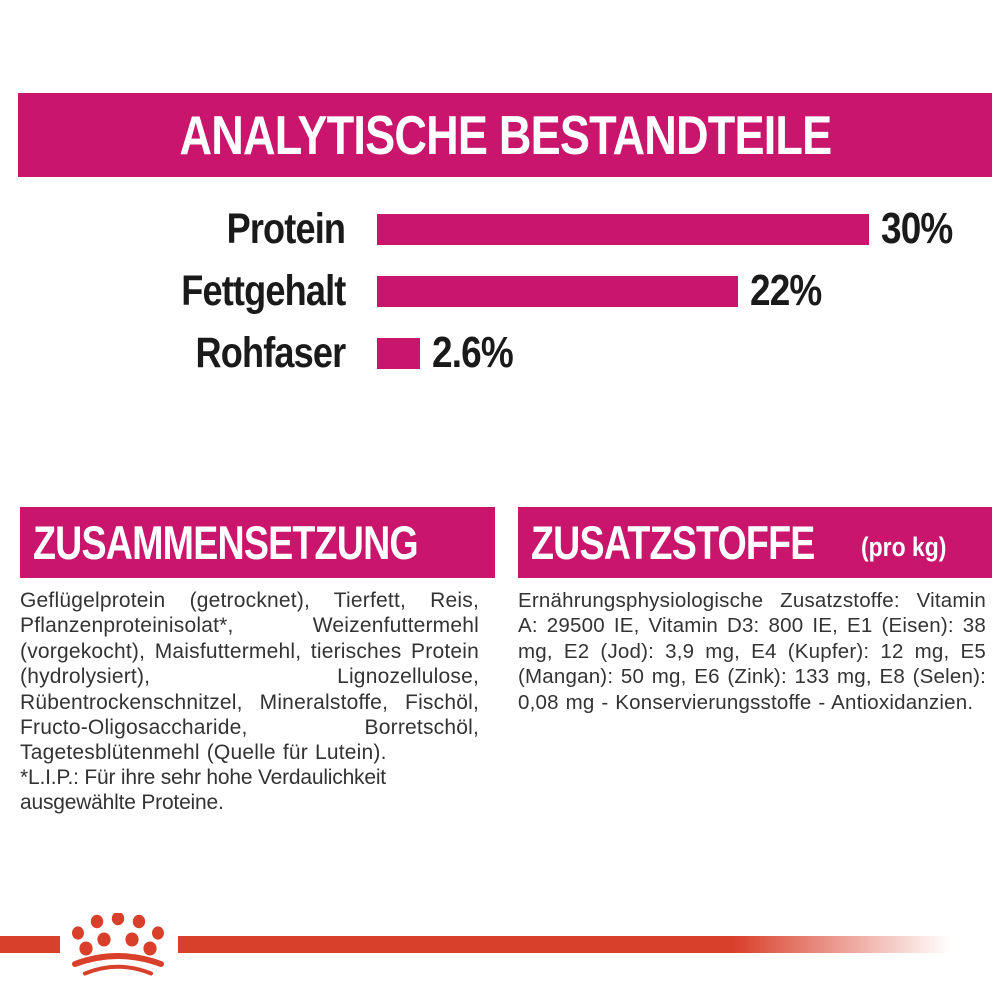 This screenshot has height=1000, width=1000. Describe the element at coordinates (564, 944) in the screenshot. I see `footer-red-bar-right` at that location.